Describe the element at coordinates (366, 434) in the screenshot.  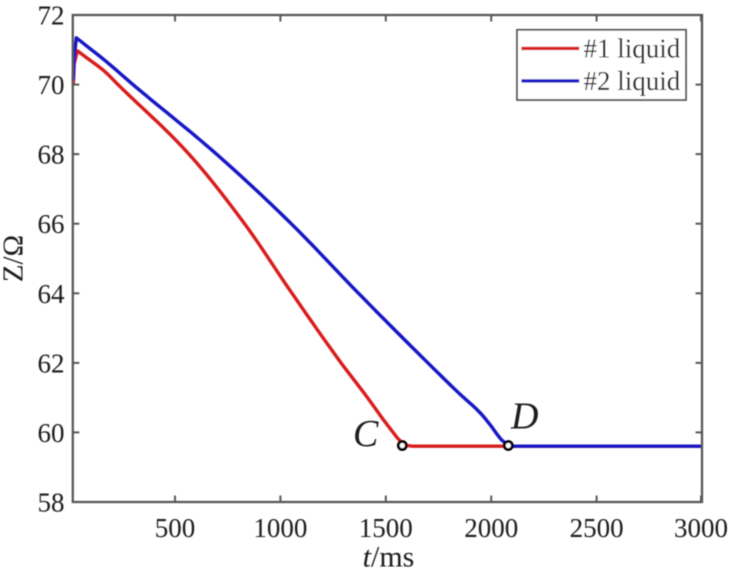
I see `svg-text: C` at that location.